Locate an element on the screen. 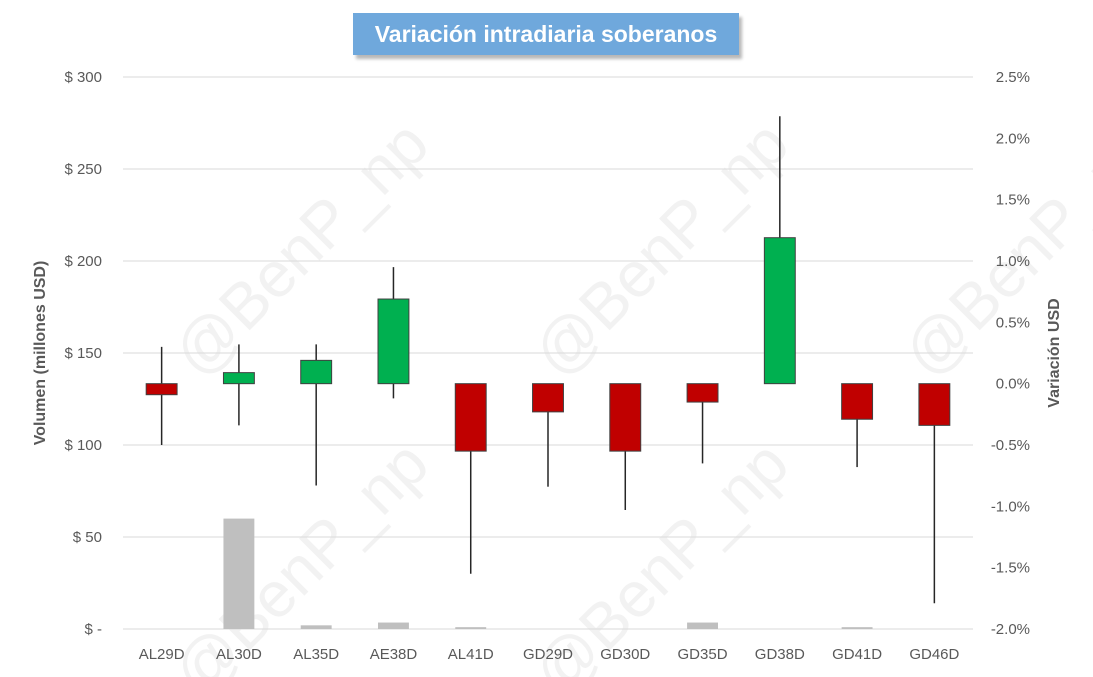  right-tick-label: -0.5% is located at coordinates (1010, 445).